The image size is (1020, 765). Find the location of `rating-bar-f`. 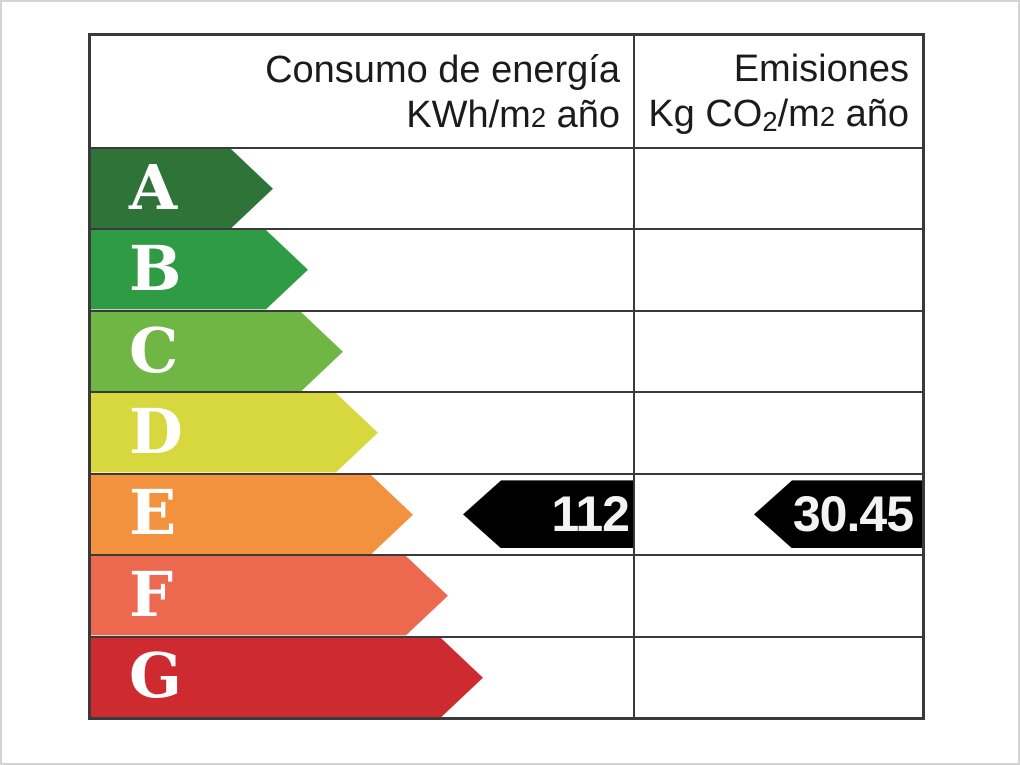

rating-bar-f is located at coordinates (269, 596).